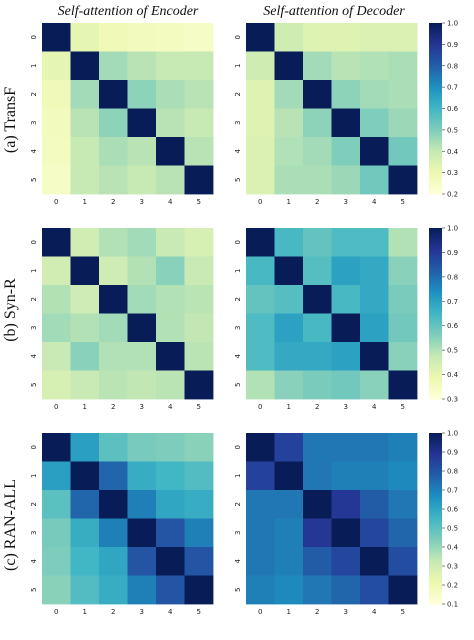  I want to click on colorbar-tick-label: 0.5, so click(452, 351).